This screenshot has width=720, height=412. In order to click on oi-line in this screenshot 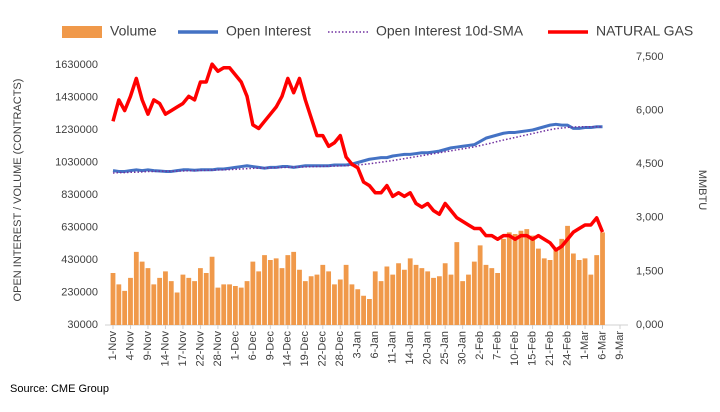, I will do `click(357, 150)`.